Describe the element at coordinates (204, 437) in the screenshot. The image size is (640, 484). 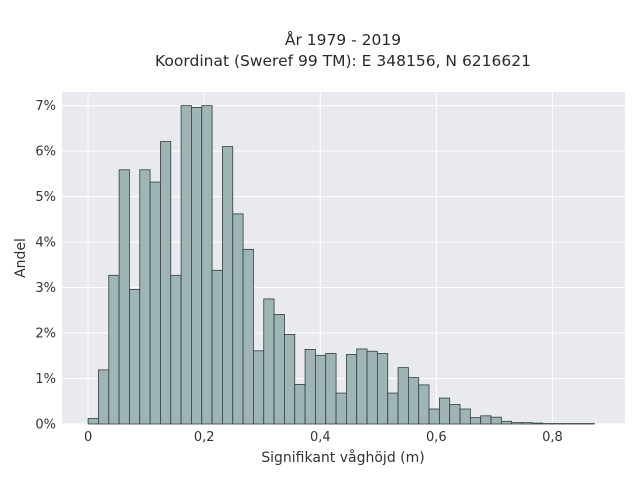
I see `x-tick-label: 0,2` at that location.